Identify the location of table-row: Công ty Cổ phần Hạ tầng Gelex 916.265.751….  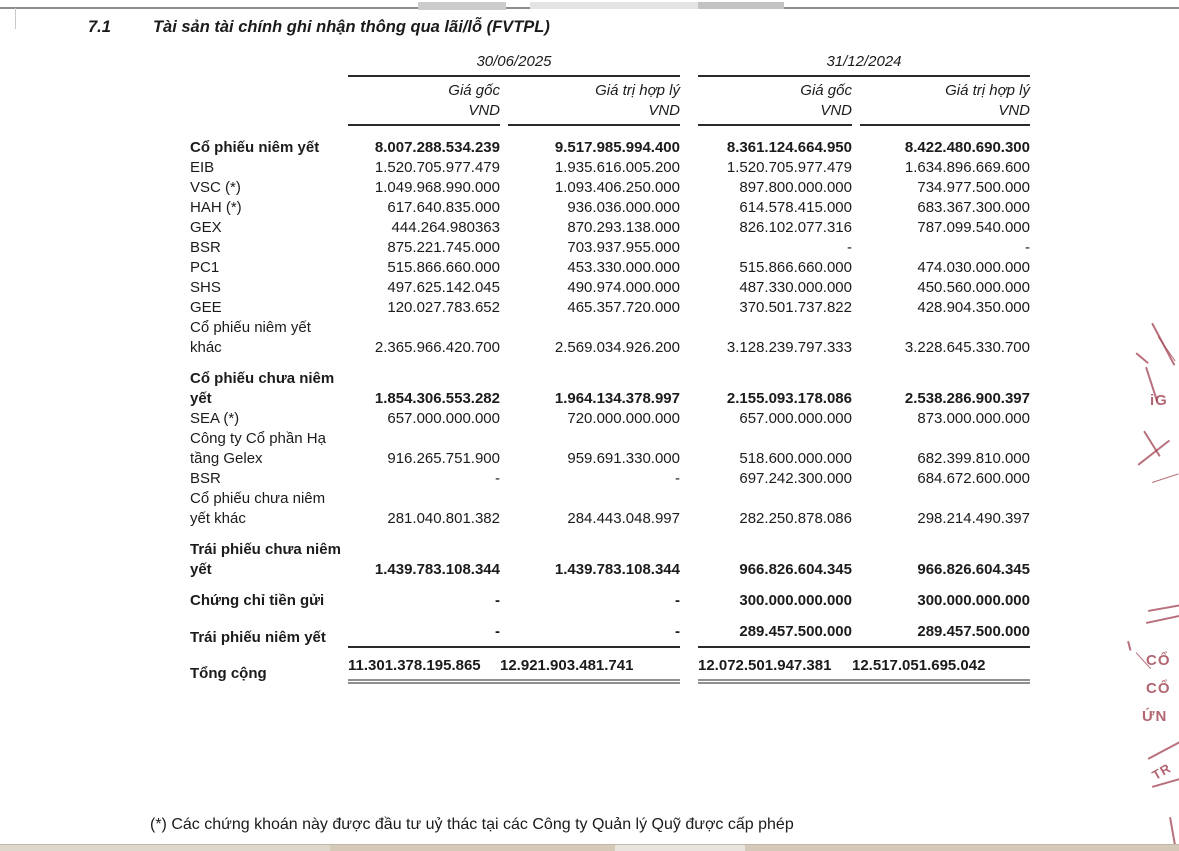
(610, 449).